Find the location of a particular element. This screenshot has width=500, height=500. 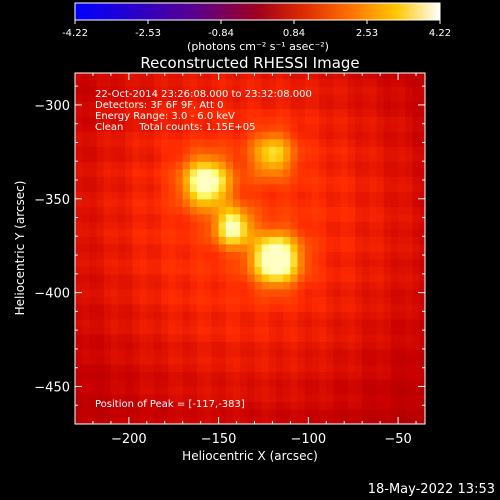

colorbar-tick-label: 0.84 is located at coordinates (294, 33).